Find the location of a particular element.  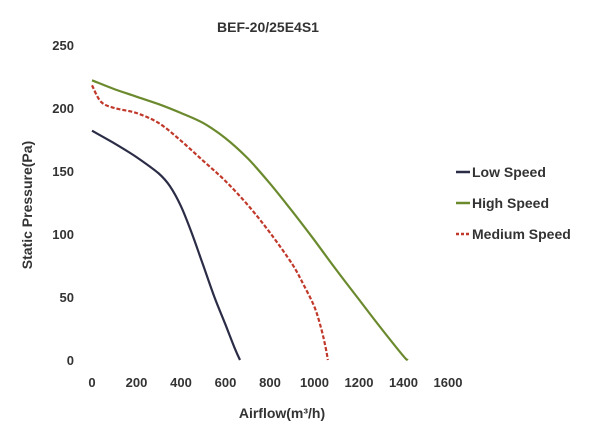

x-tick-label: 400 is located at coordinates (181, 382).